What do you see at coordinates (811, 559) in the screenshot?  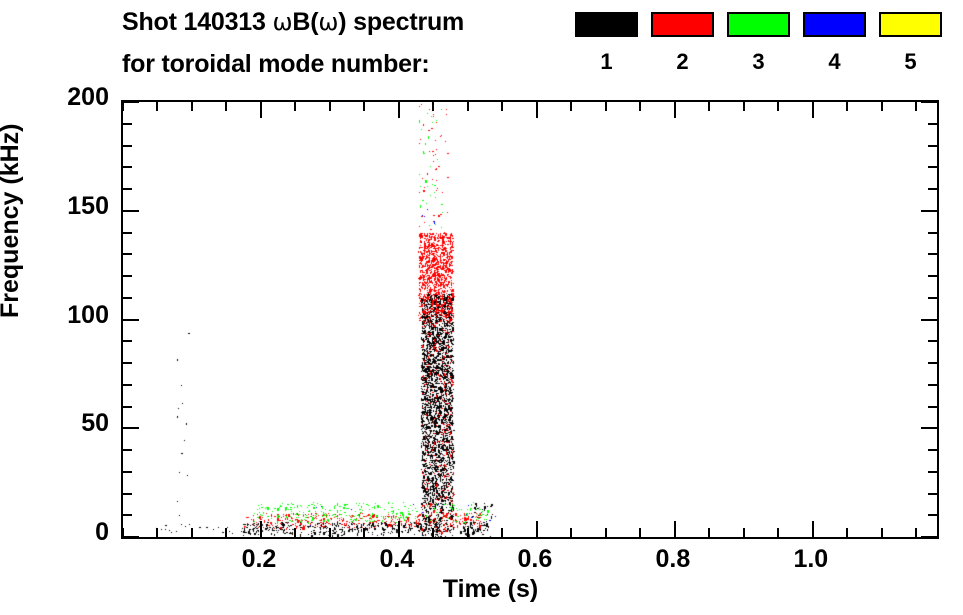 I see `x-tick-label-1.0: 1.0` at bounding box center [811, 559].